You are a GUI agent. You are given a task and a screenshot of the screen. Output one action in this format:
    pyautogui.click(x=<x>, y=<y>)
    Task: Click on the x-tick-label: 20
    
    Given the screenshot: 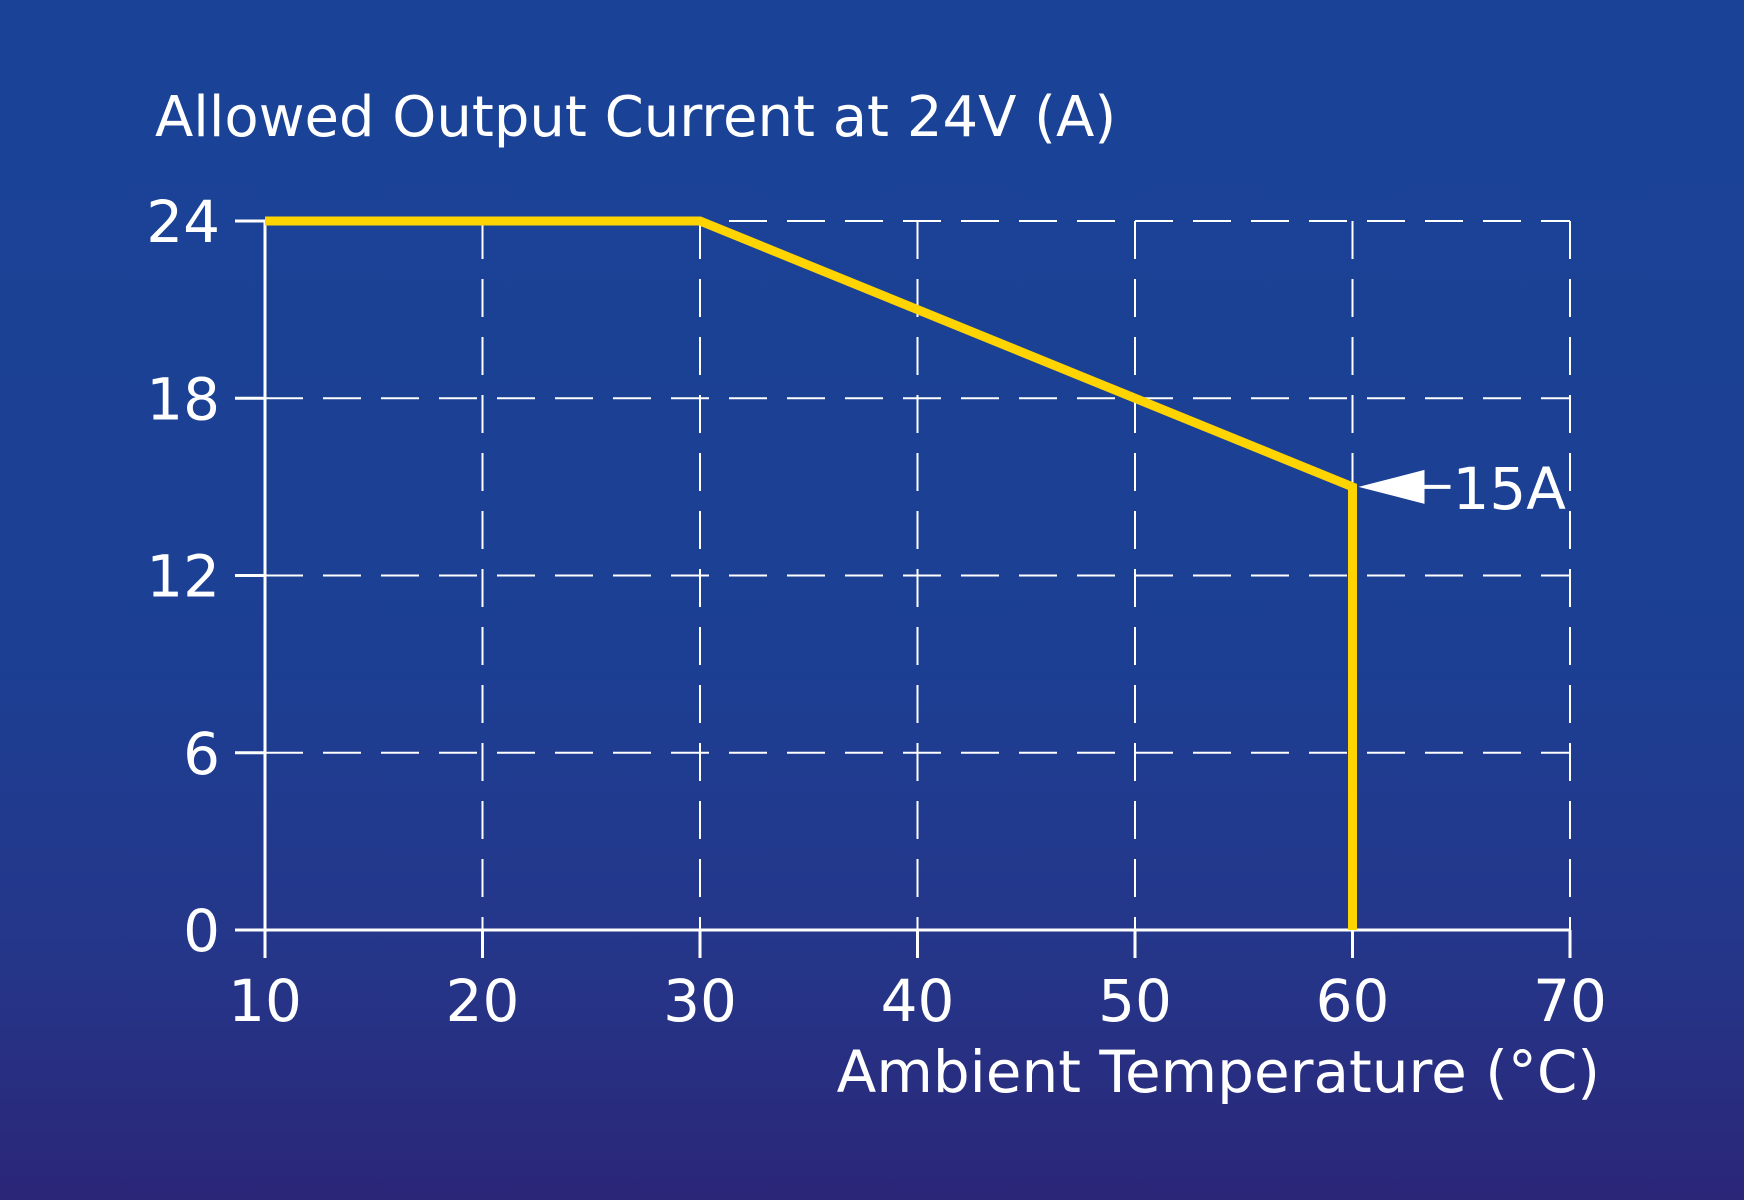 What is the action you would take?
    pyautogui.click(x=483, y=1001)
    